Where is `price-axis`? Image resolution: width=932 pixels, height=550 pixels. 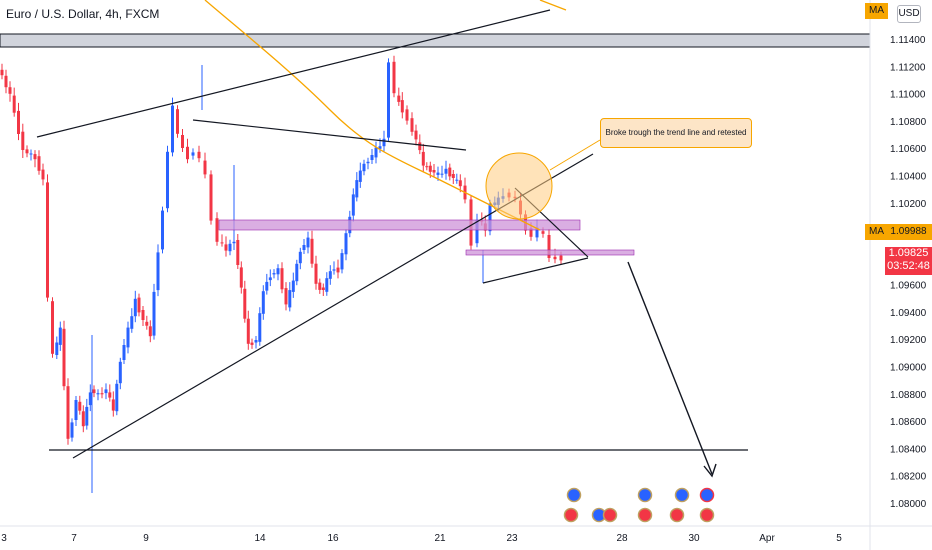 price-axis is located at coordinates (901, 275).